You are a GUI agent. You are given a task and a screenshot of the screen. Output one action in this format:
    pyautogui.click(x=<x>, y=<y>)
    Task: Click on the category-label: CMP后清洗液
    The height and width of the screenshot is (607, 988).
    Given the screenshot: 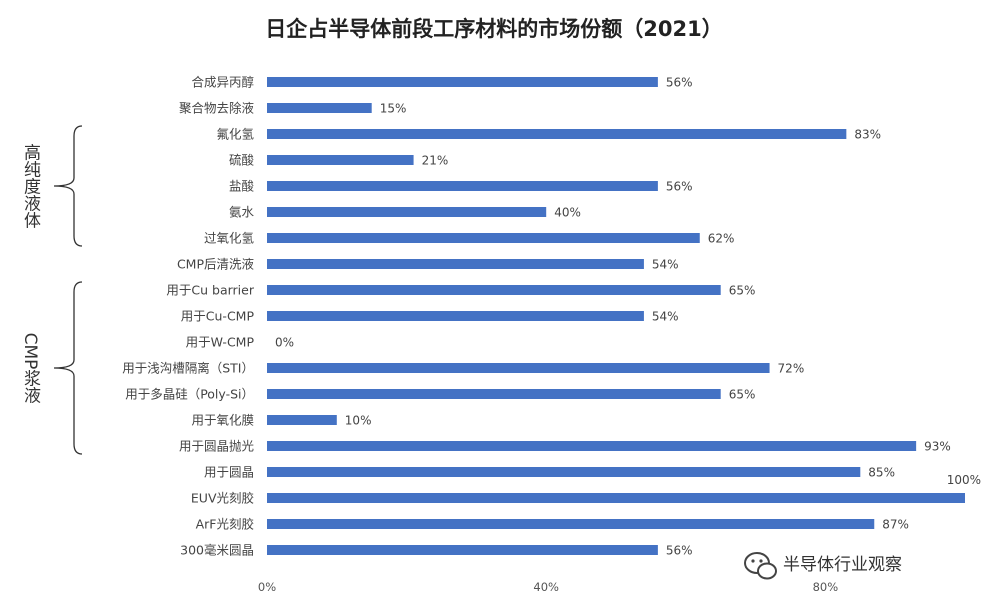 What is the action you would take?
    pyautogui.click(x=216, y=264)
    